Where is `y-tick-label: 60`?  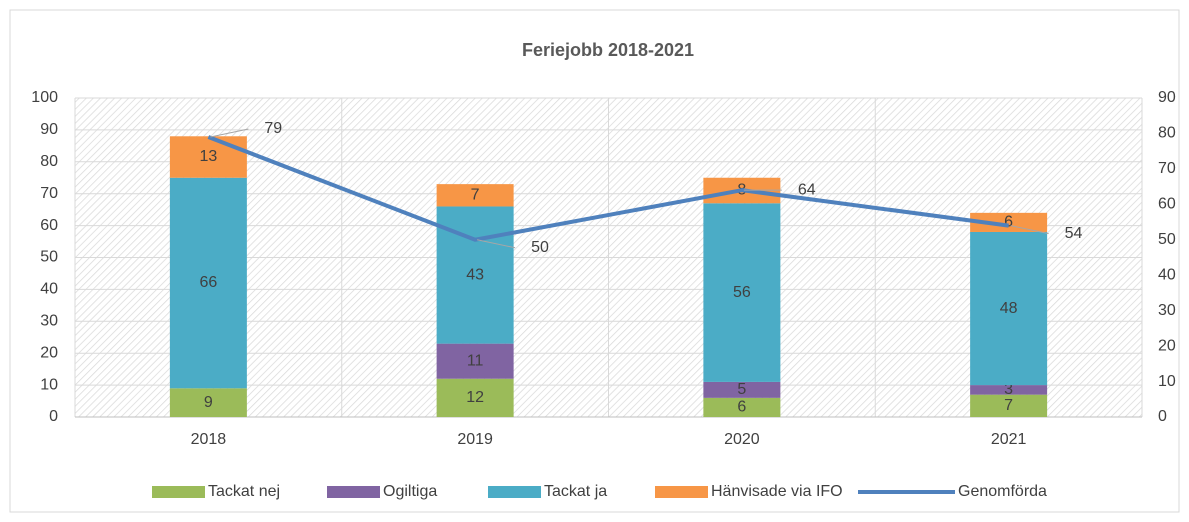 y-tick-label: 60 is located at coordinates (49, 225).